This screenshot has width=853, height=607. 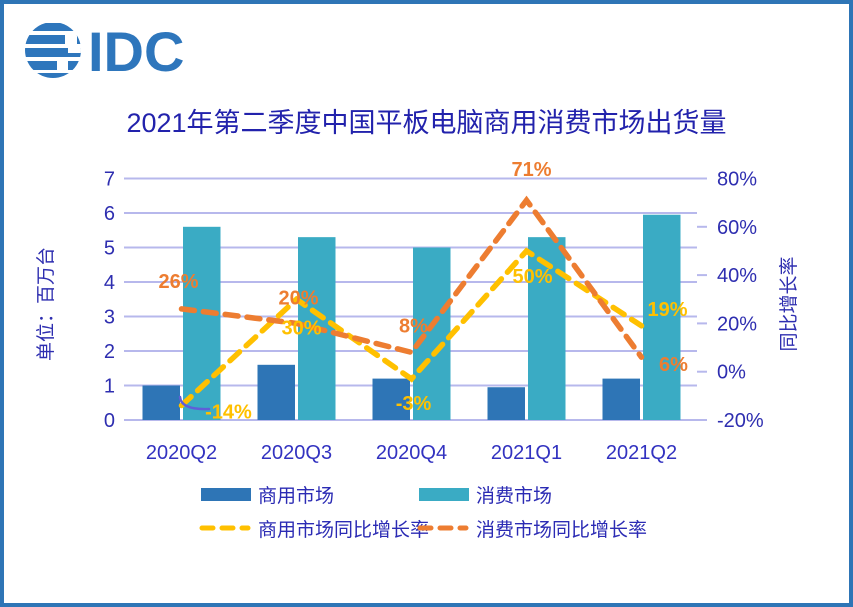 I want to click on svg-text: 2, so click(x=109, y=352).